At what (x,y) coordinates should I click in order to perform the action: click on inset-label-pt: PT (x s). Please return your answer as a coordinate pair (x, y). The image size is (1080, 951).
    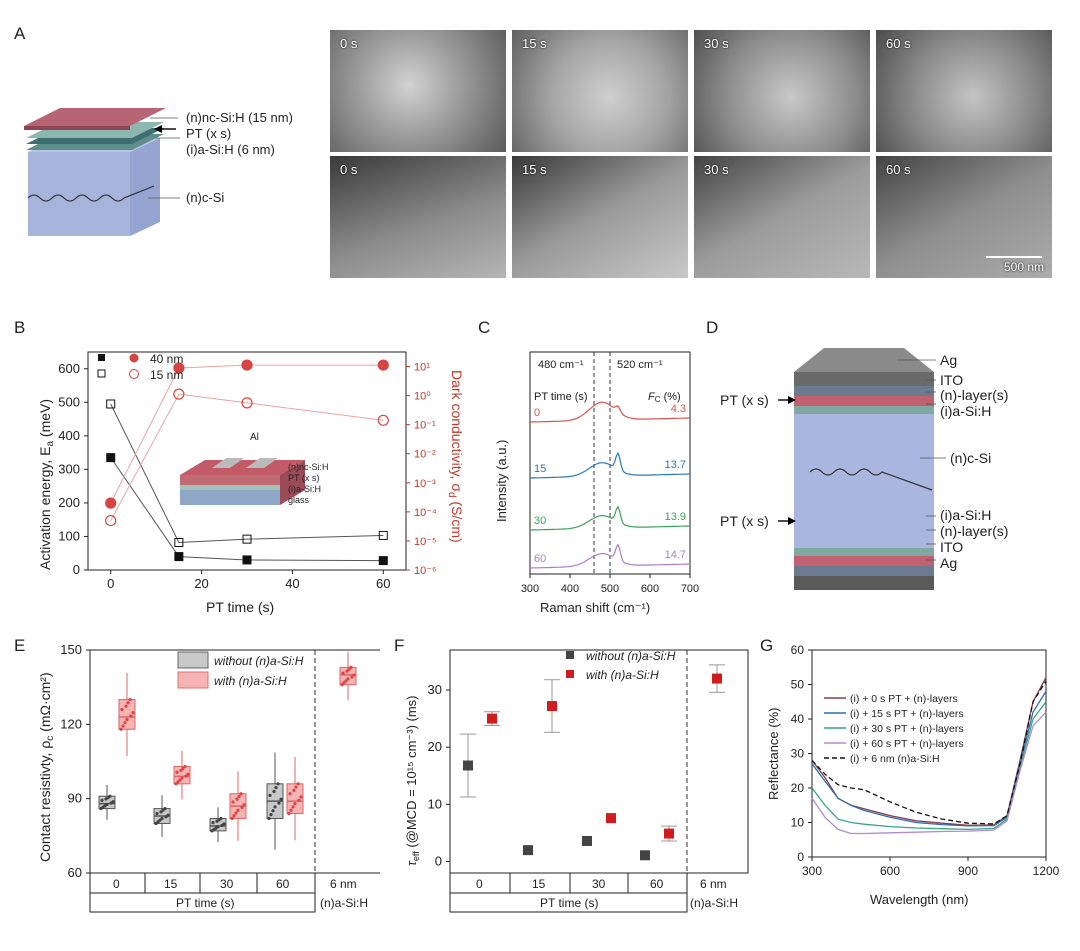
    Looking at the image, I should click on (303, 478).